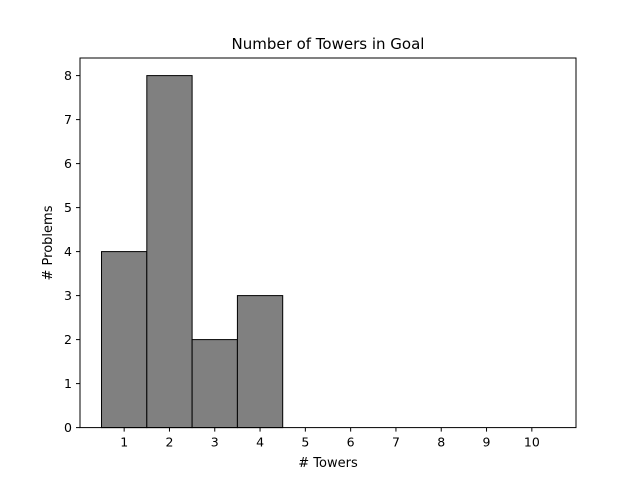  I want to click on y-tick-label: 0, so click(68, 427).